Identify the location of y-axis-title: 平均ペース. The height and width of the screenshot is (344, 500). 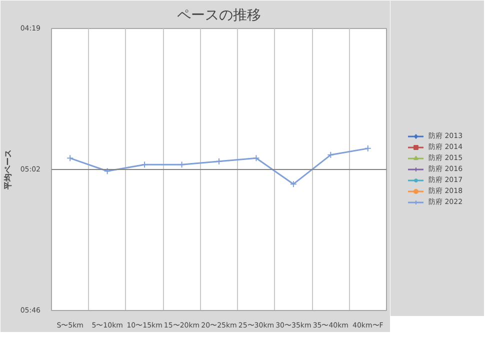
(7, 170).